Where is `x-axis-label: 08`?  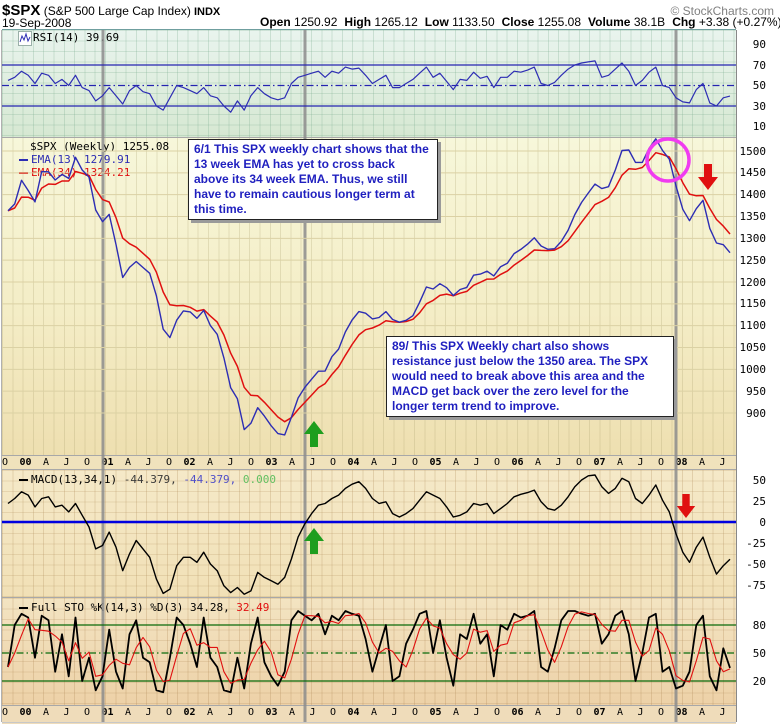
x-axis-label: 08 is located at coordinates (681, 462).